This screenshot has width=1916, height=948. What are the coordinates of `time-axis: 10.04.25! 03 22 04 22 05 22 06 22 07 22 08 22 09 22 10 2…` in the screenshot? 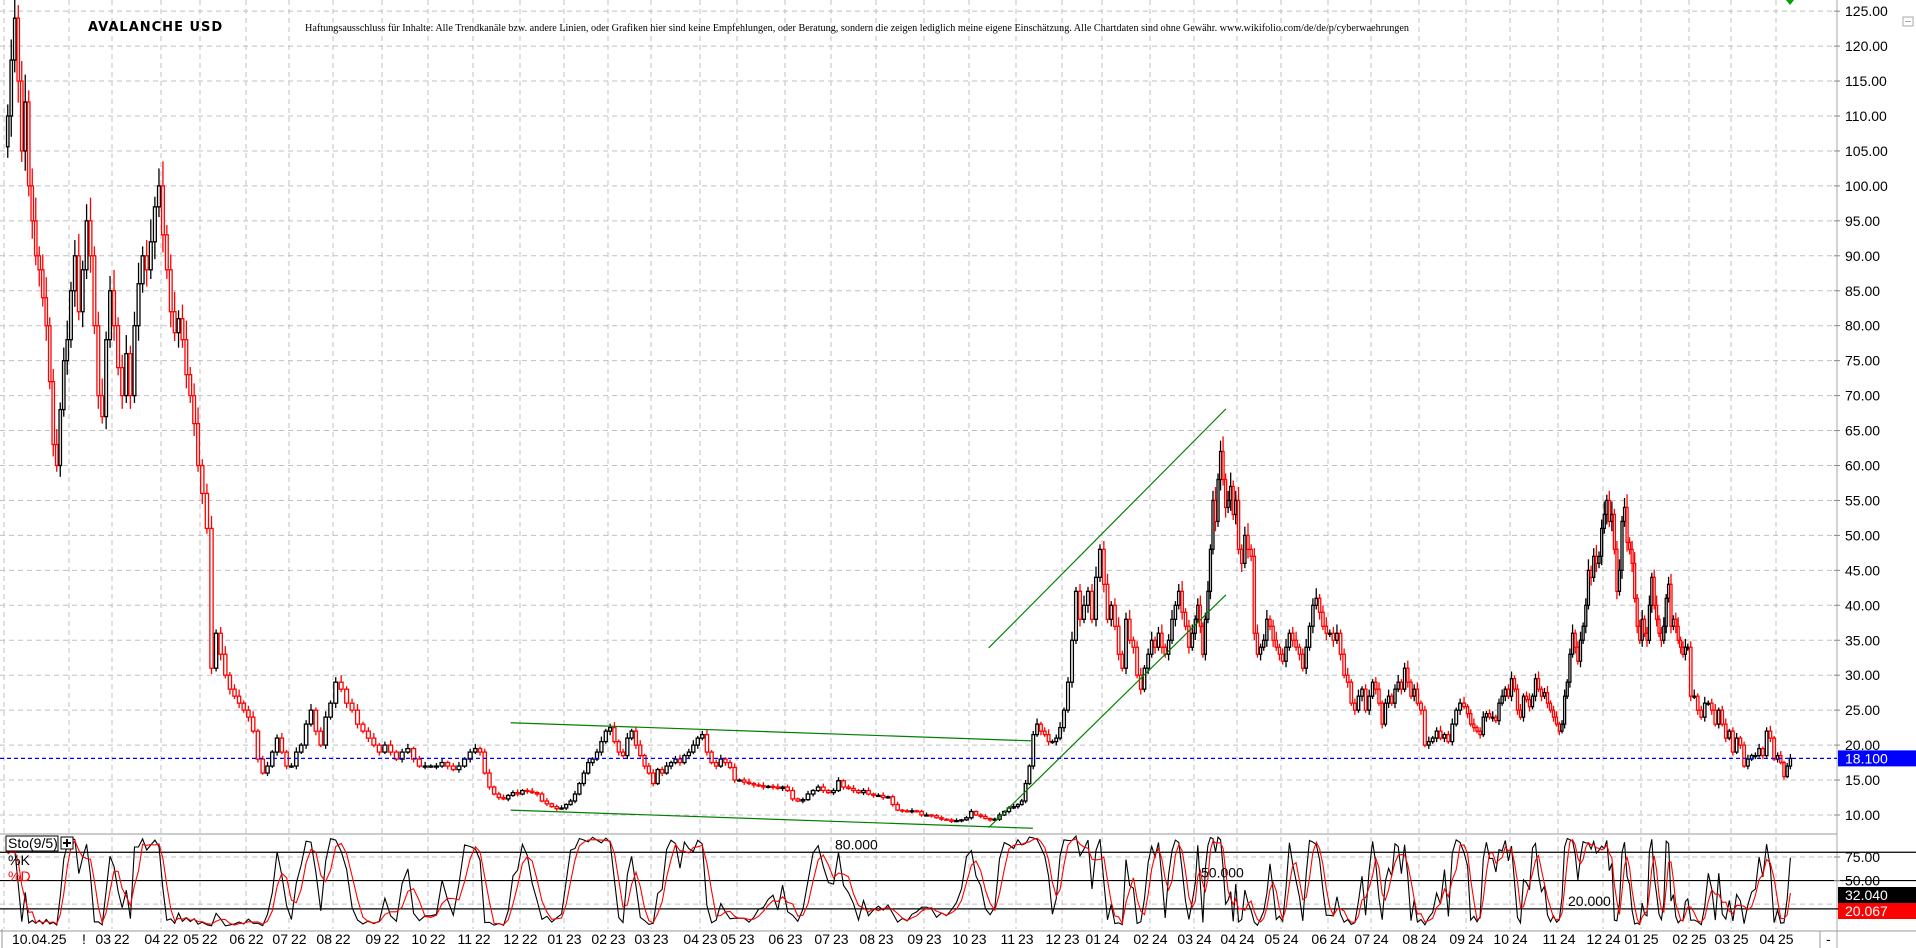 It's located at (921, 939).